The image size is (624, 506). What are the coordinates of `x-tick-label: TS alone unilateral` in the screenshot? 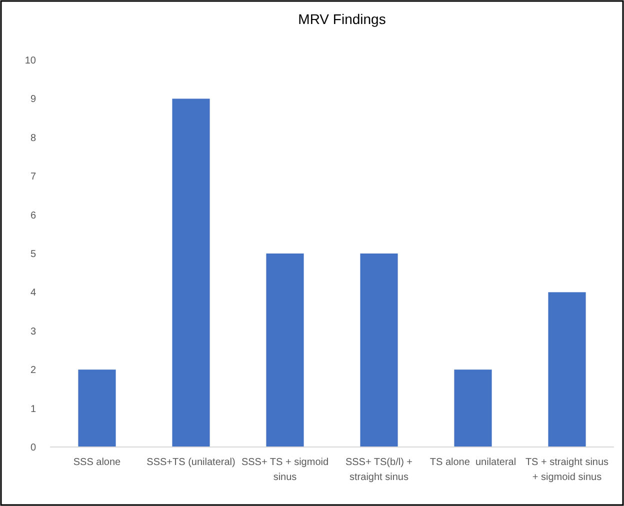 It's located at (473, 462).